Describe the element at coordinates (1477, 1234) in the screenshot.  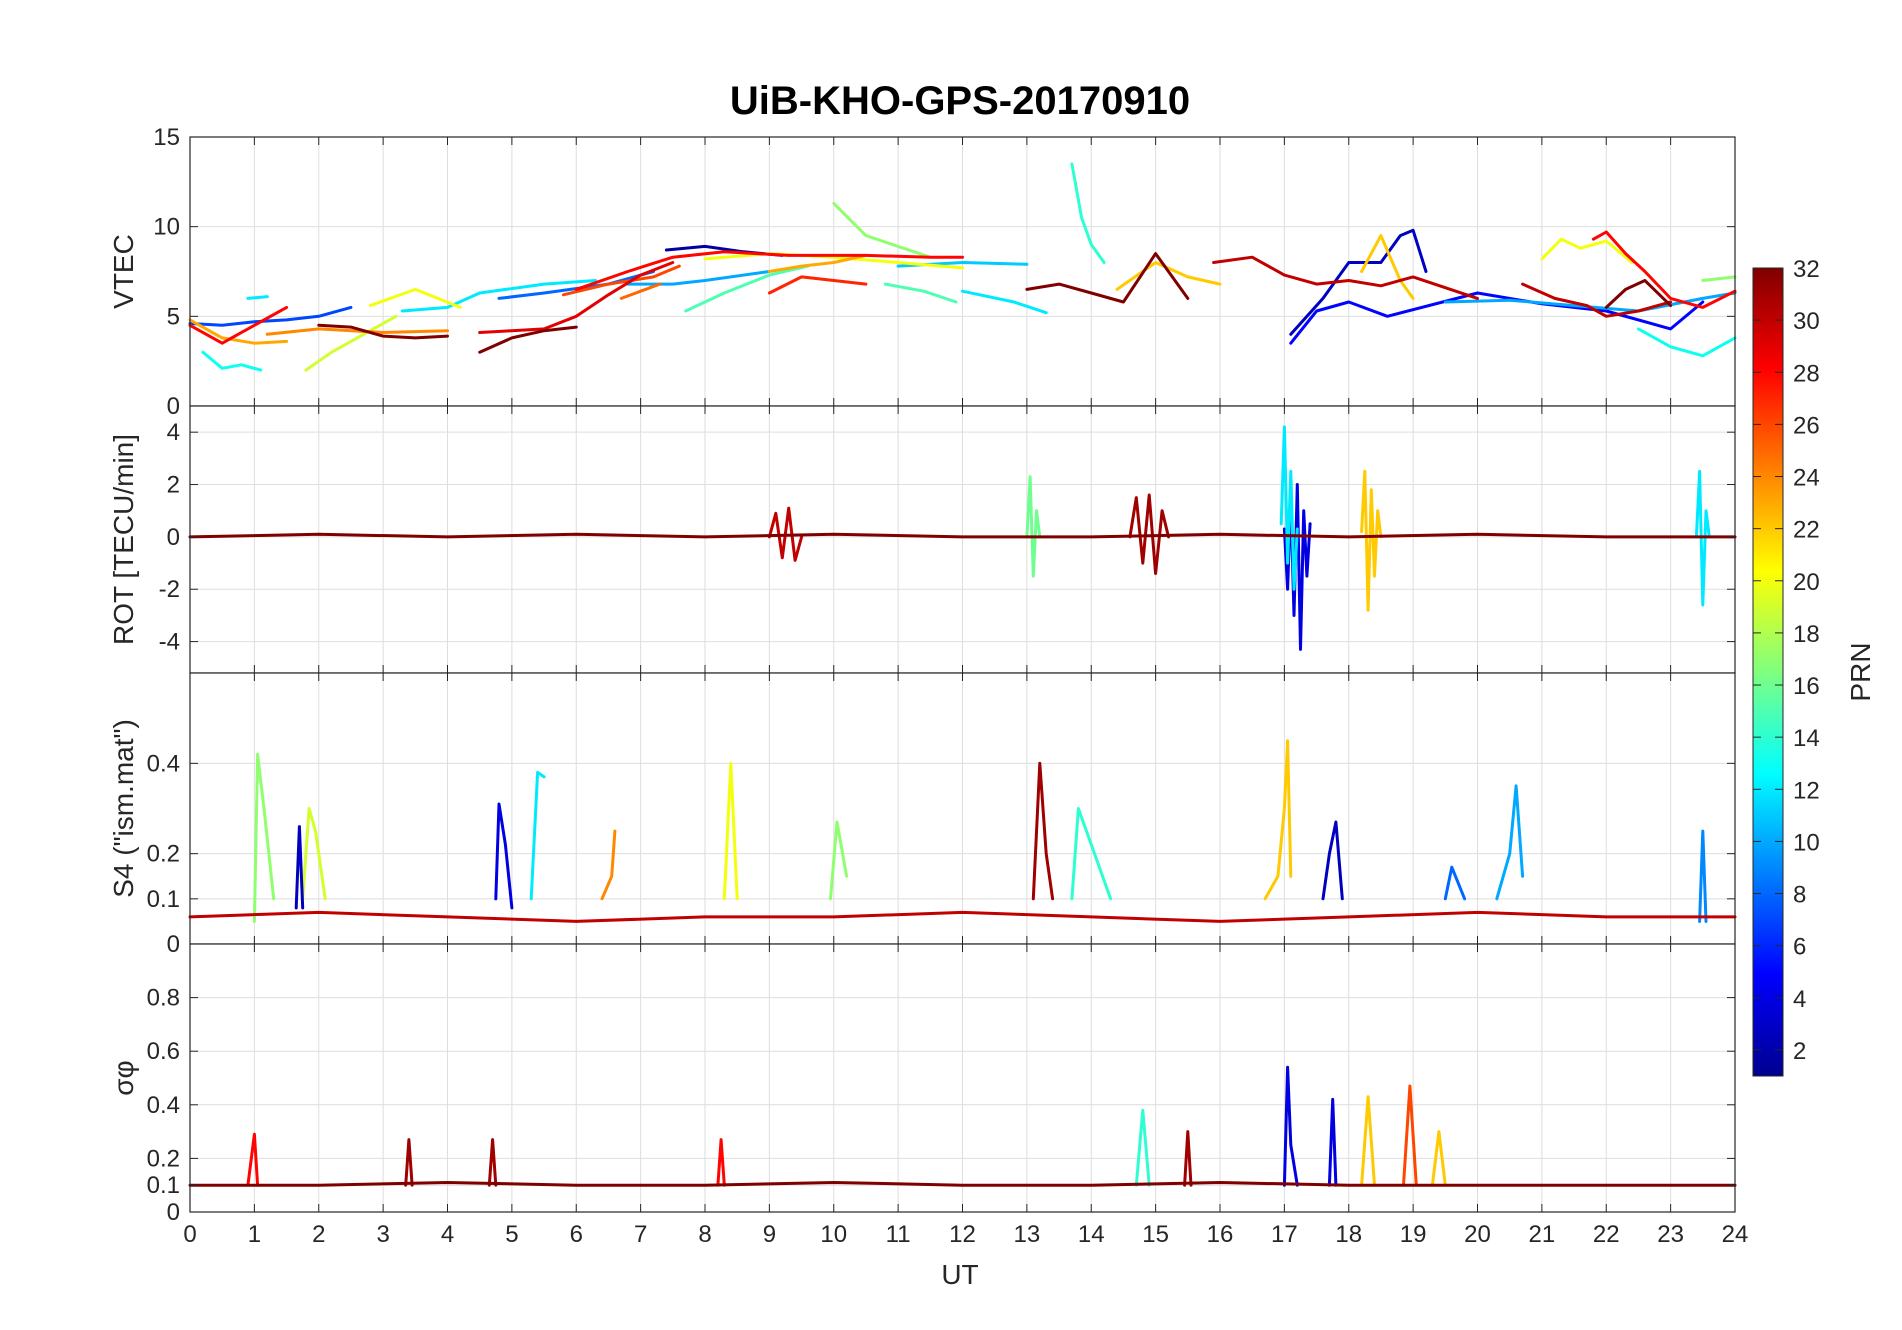
I see `xtick-label: 20` at that location.